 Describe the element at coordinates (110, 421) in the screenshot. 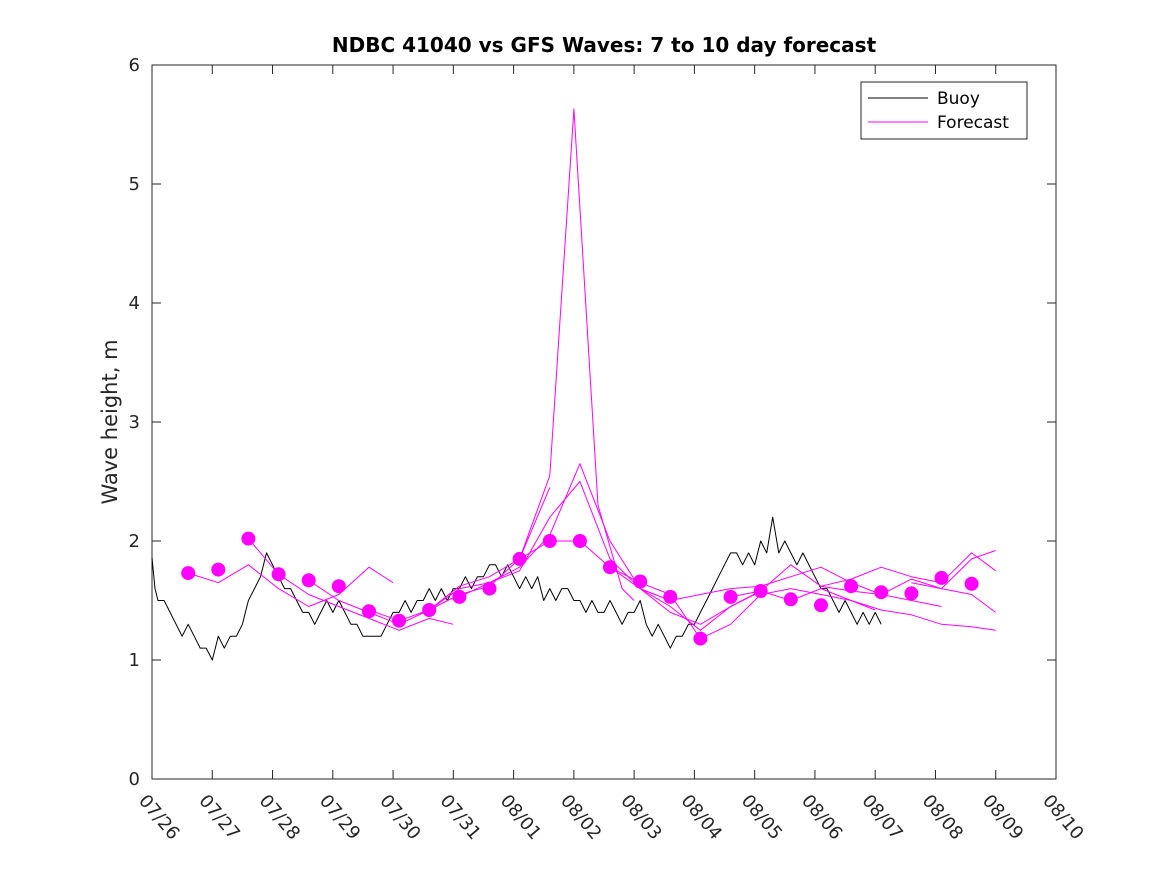

I see `y-axis-label: Wave height, m` at that location.